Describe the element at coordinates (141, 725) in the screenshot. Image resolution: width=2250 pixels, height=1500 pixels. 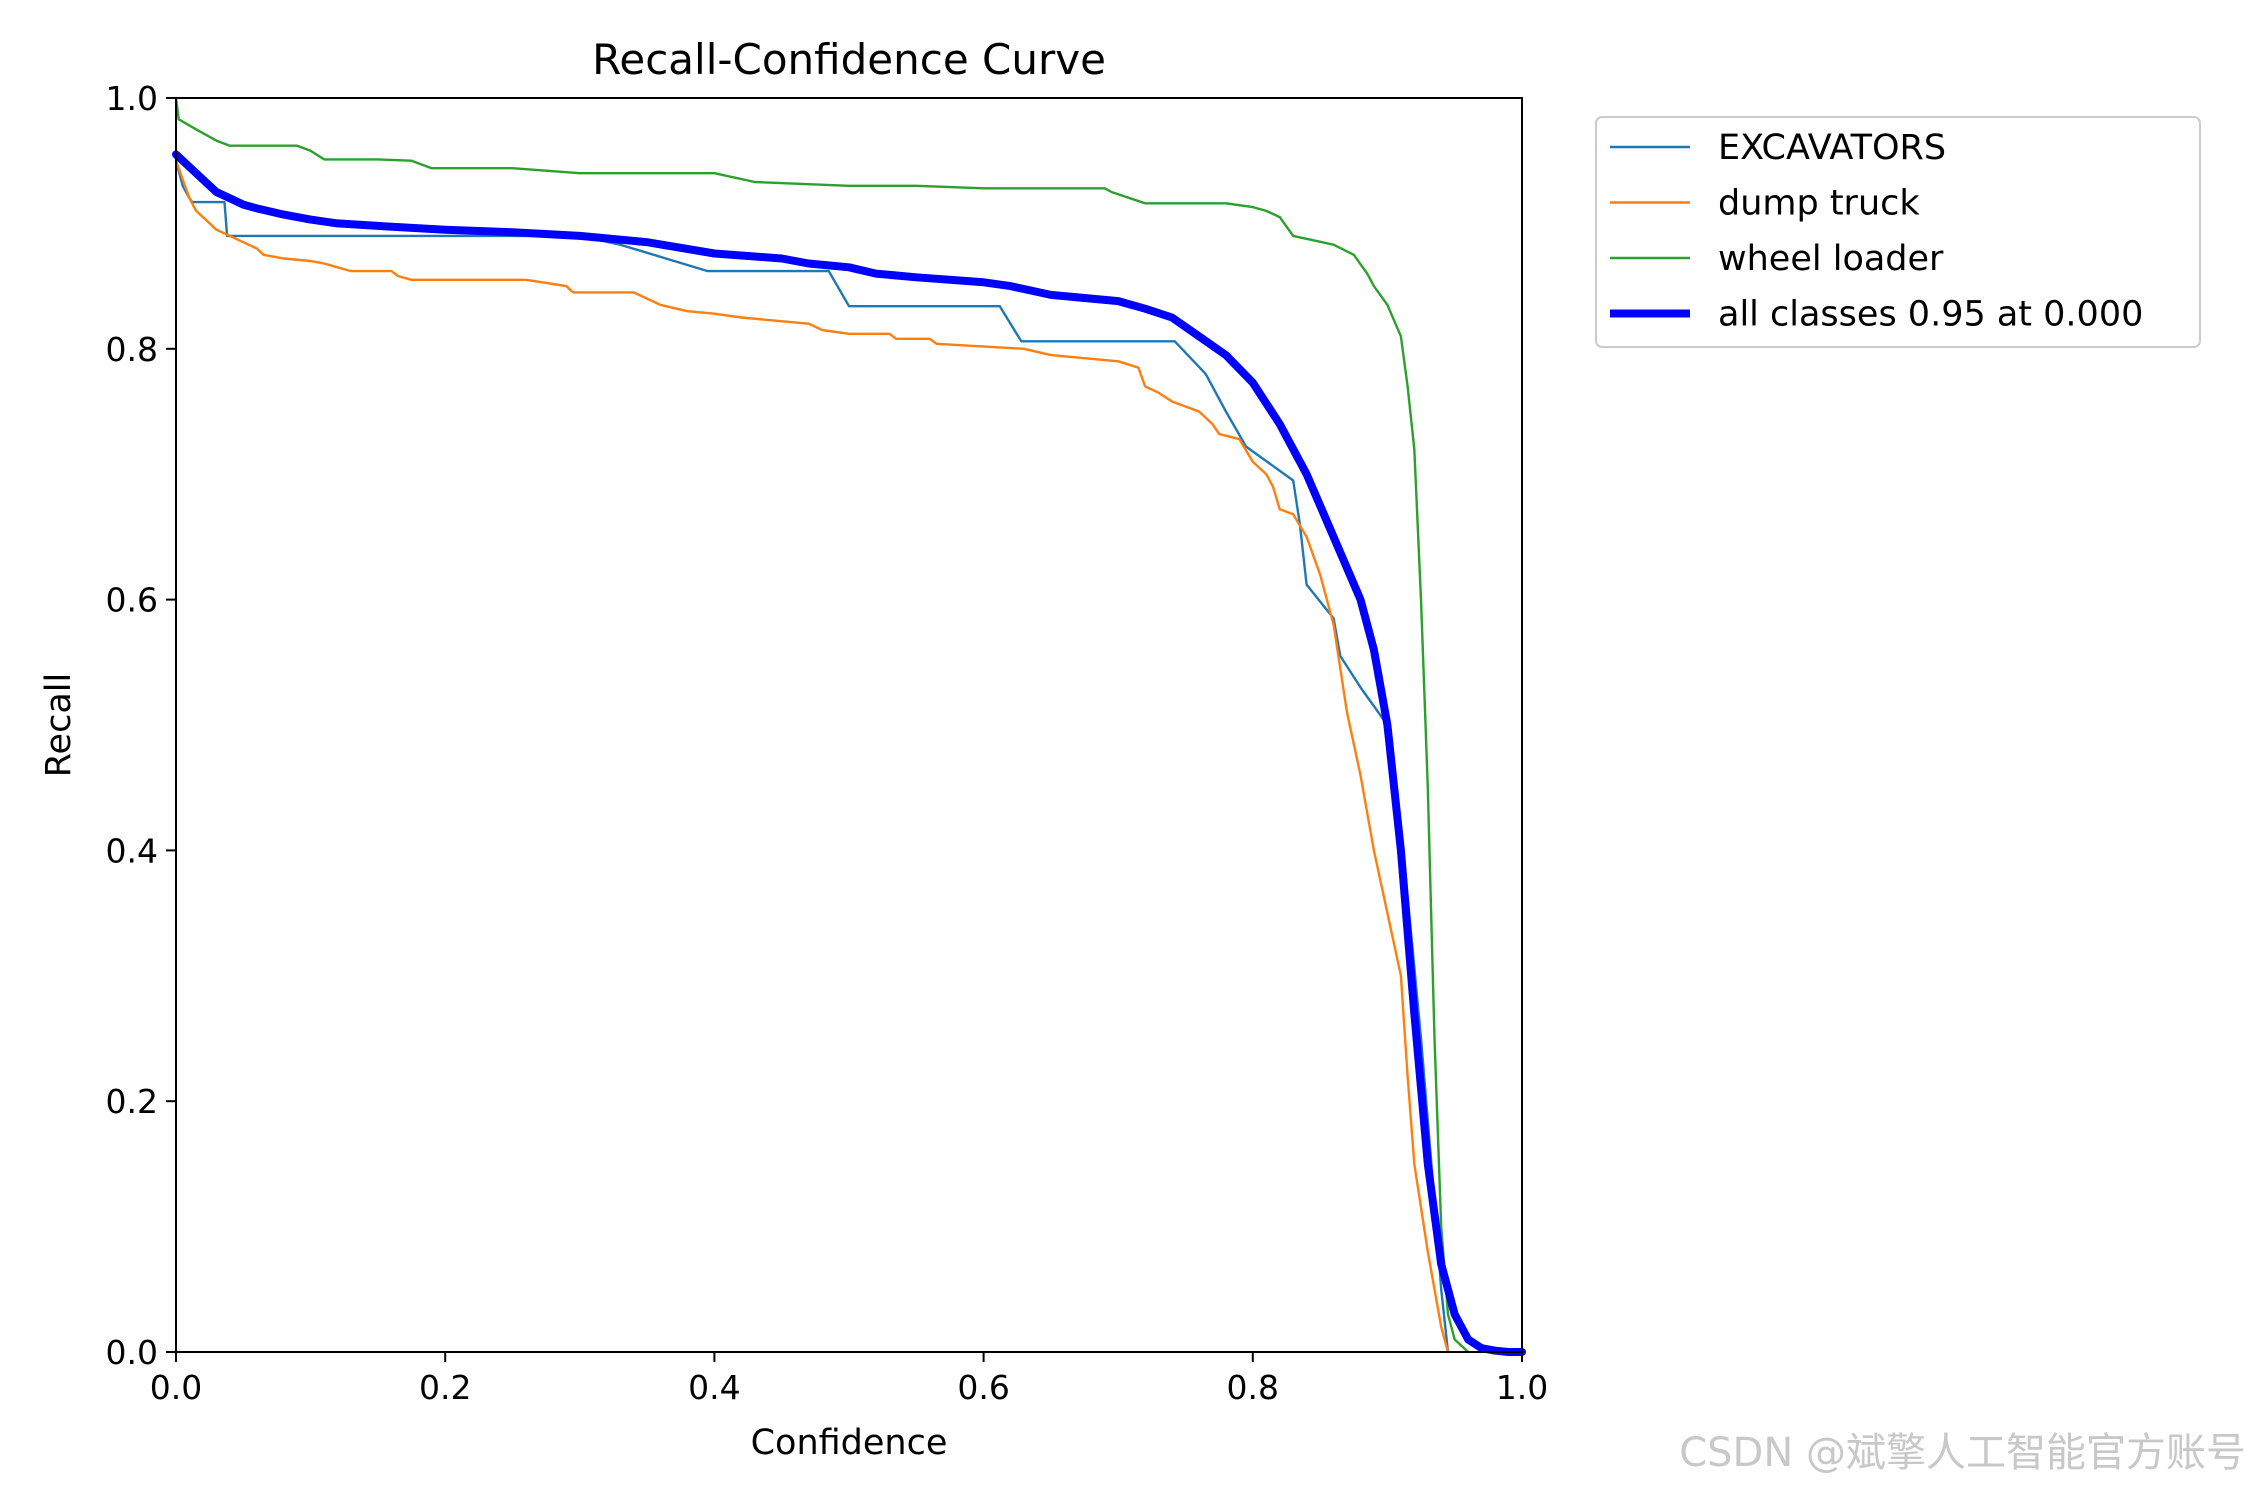
I see `y-axis-ticks: 0.0 0.2 0.4 0.6 0.8 1.0` at that location.